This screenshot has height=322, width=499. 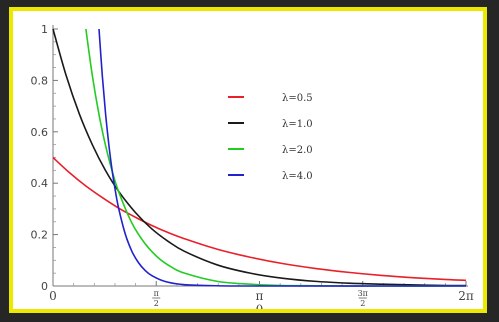 What do you see at coordinates (363, 293) in the screenshot?
I see `x-tick-label-numerator: 3π` at bounding box center [363, 293].